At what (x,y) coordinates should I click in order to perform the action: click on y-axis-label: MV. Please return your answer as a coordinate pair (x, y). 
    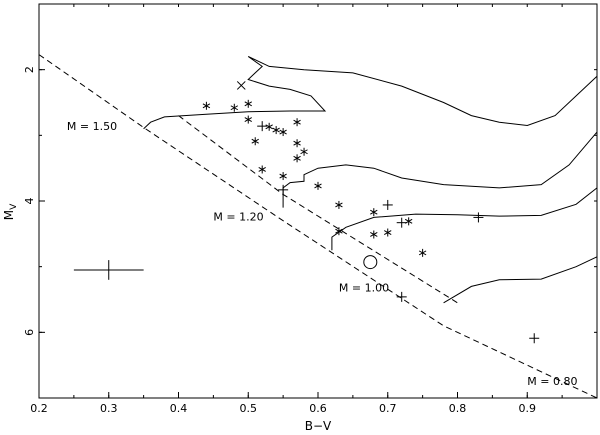
    Looking at the image, I should click on (10, 211).